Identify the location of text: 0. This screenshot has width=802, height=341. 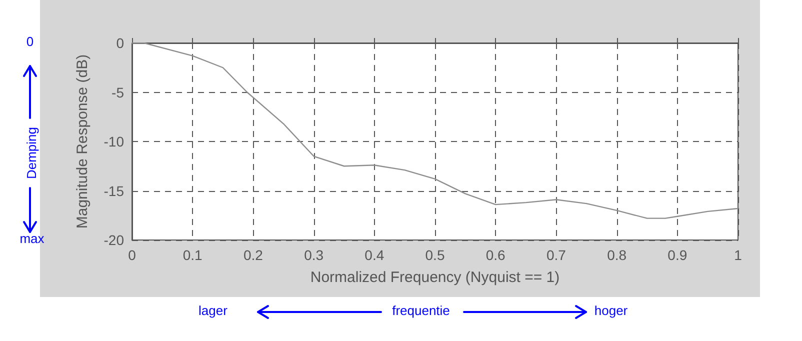
(30, 42).